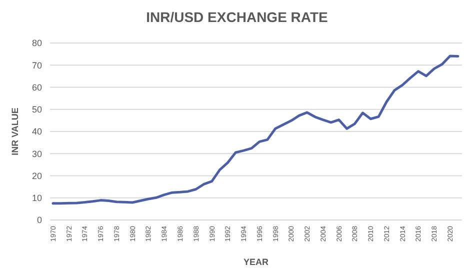 This screenshot has height=271, width=474. What do you see at coordinates (37, 153) in the screenshot?
I see `y-tick-label: 30` at bounding box center [37, 153].